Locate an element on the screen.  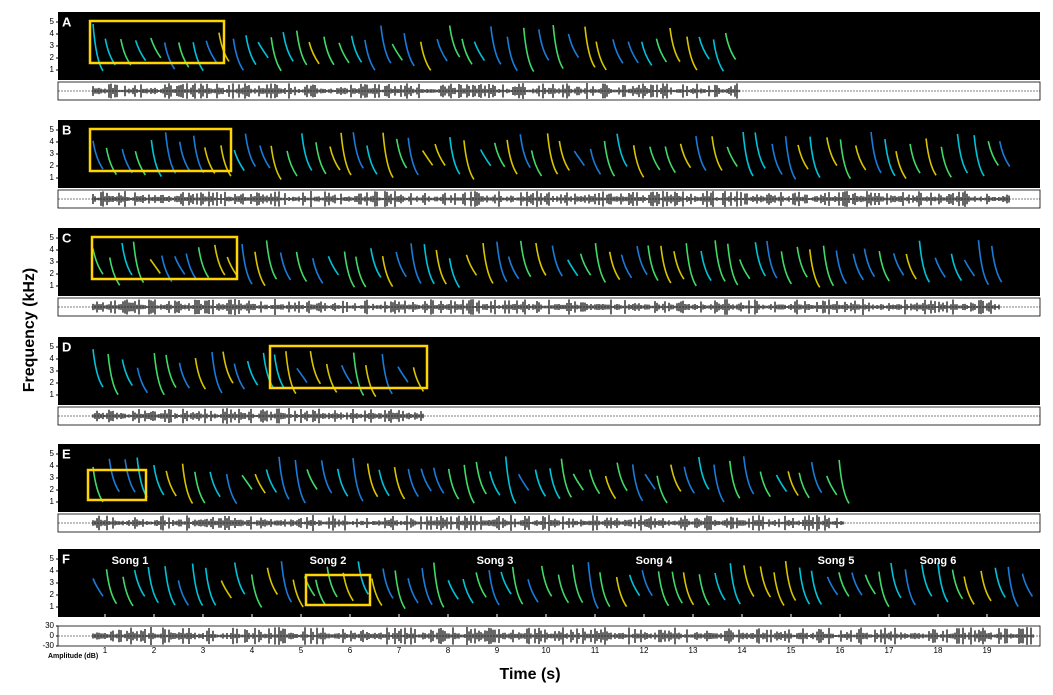
song-label: Song 4 is located at coordinates (655, 561).